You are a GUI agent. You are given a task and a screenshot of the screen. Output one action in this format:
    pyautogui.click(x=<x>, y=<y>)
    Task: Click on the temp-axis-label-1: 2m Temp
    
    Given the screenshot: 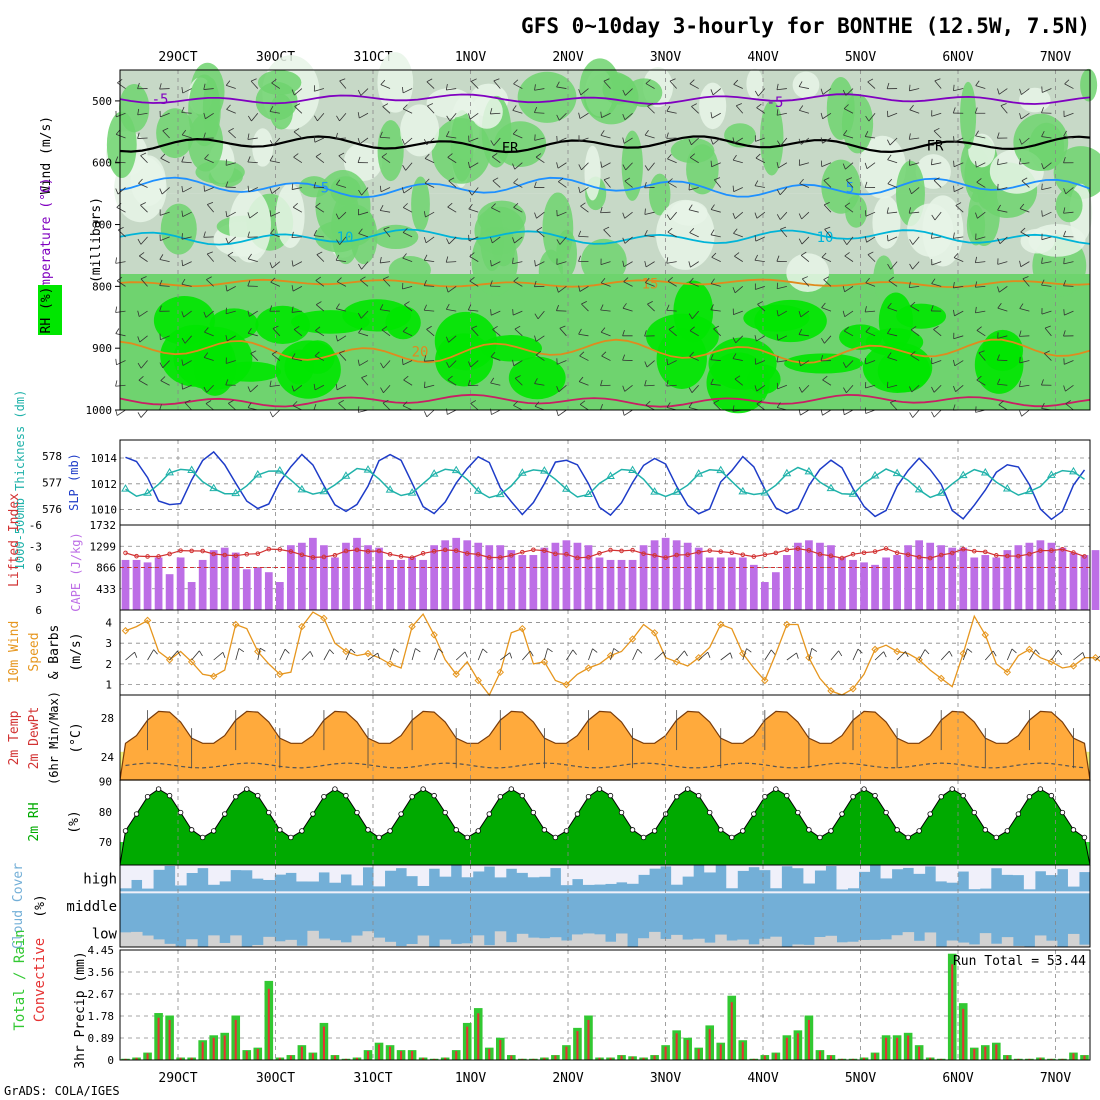 What is the action you would take?
    pyautogui.click(x=14, y=737)
    